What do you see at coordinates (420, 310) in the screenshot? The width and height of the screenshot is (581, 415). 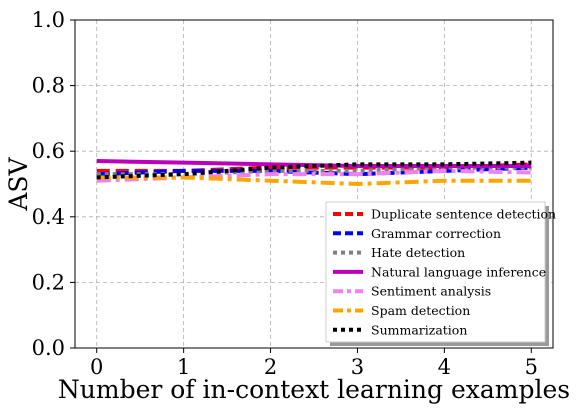 I see `legend-label-5: Spam detection` at bounding box center [420, 310].